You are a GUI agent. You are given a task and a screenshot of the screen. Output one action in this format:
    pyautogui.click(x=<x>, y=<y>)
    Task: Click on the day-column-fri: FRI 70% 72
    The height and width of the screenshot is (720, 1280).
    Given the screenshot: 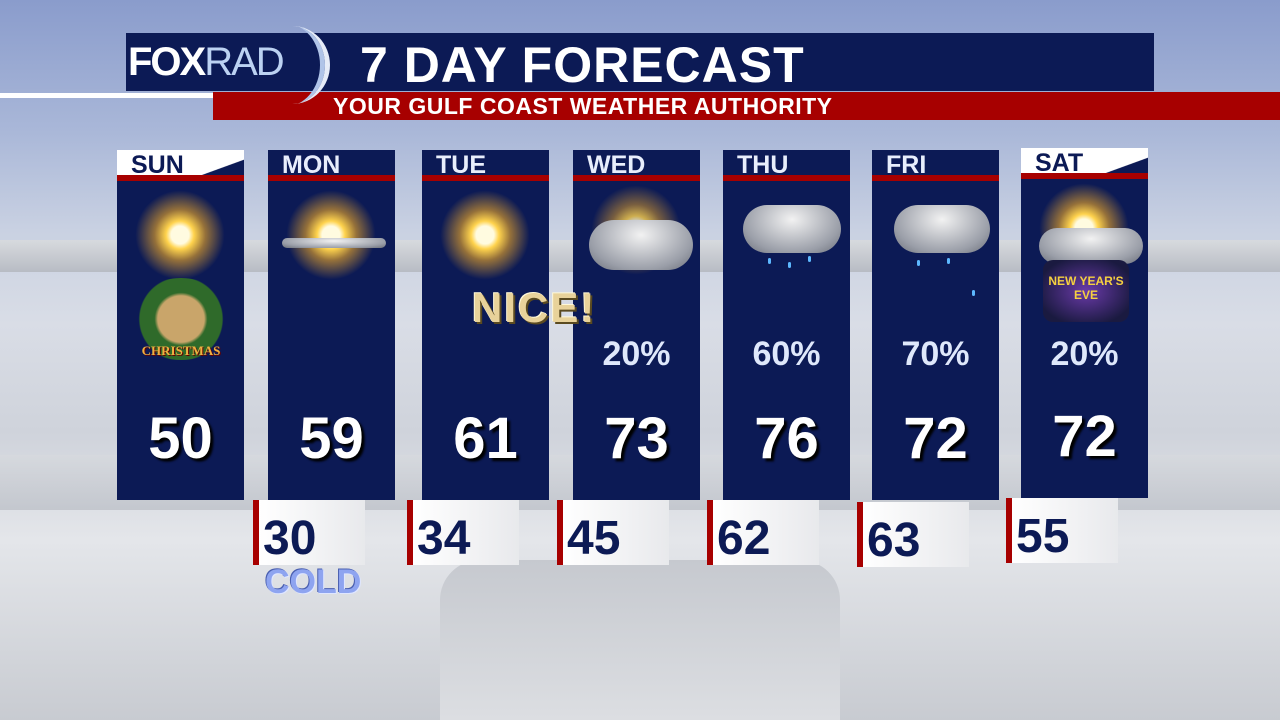 What is the action you would take?
    pyautogui.click(x=935, y=325)
    